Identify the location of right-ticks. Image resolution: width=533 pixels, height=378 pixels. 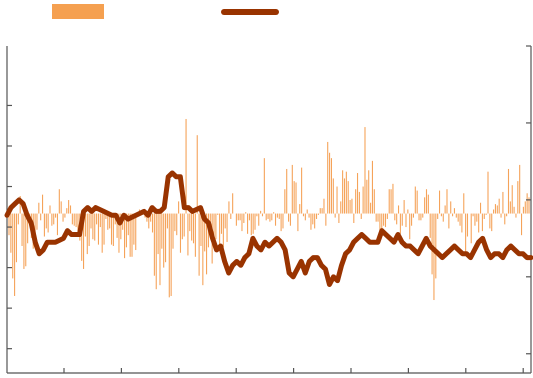
(528, 200).